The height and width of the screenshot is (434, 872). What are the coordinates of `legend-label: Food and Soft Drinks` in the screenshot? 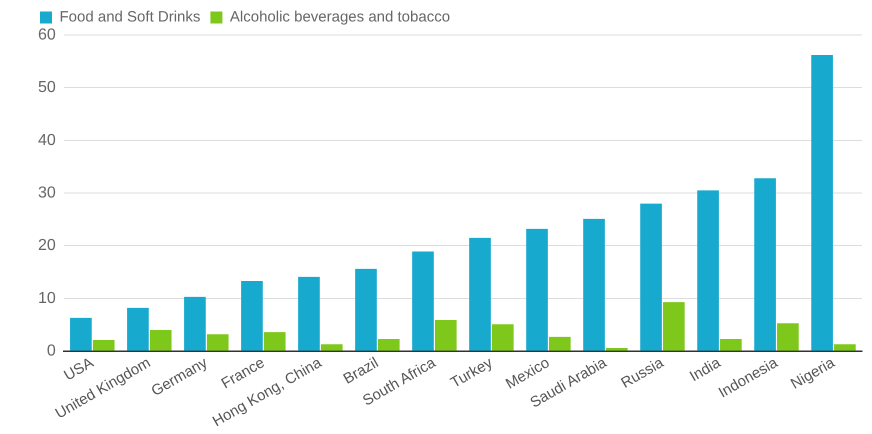 It's located at (130, 17).